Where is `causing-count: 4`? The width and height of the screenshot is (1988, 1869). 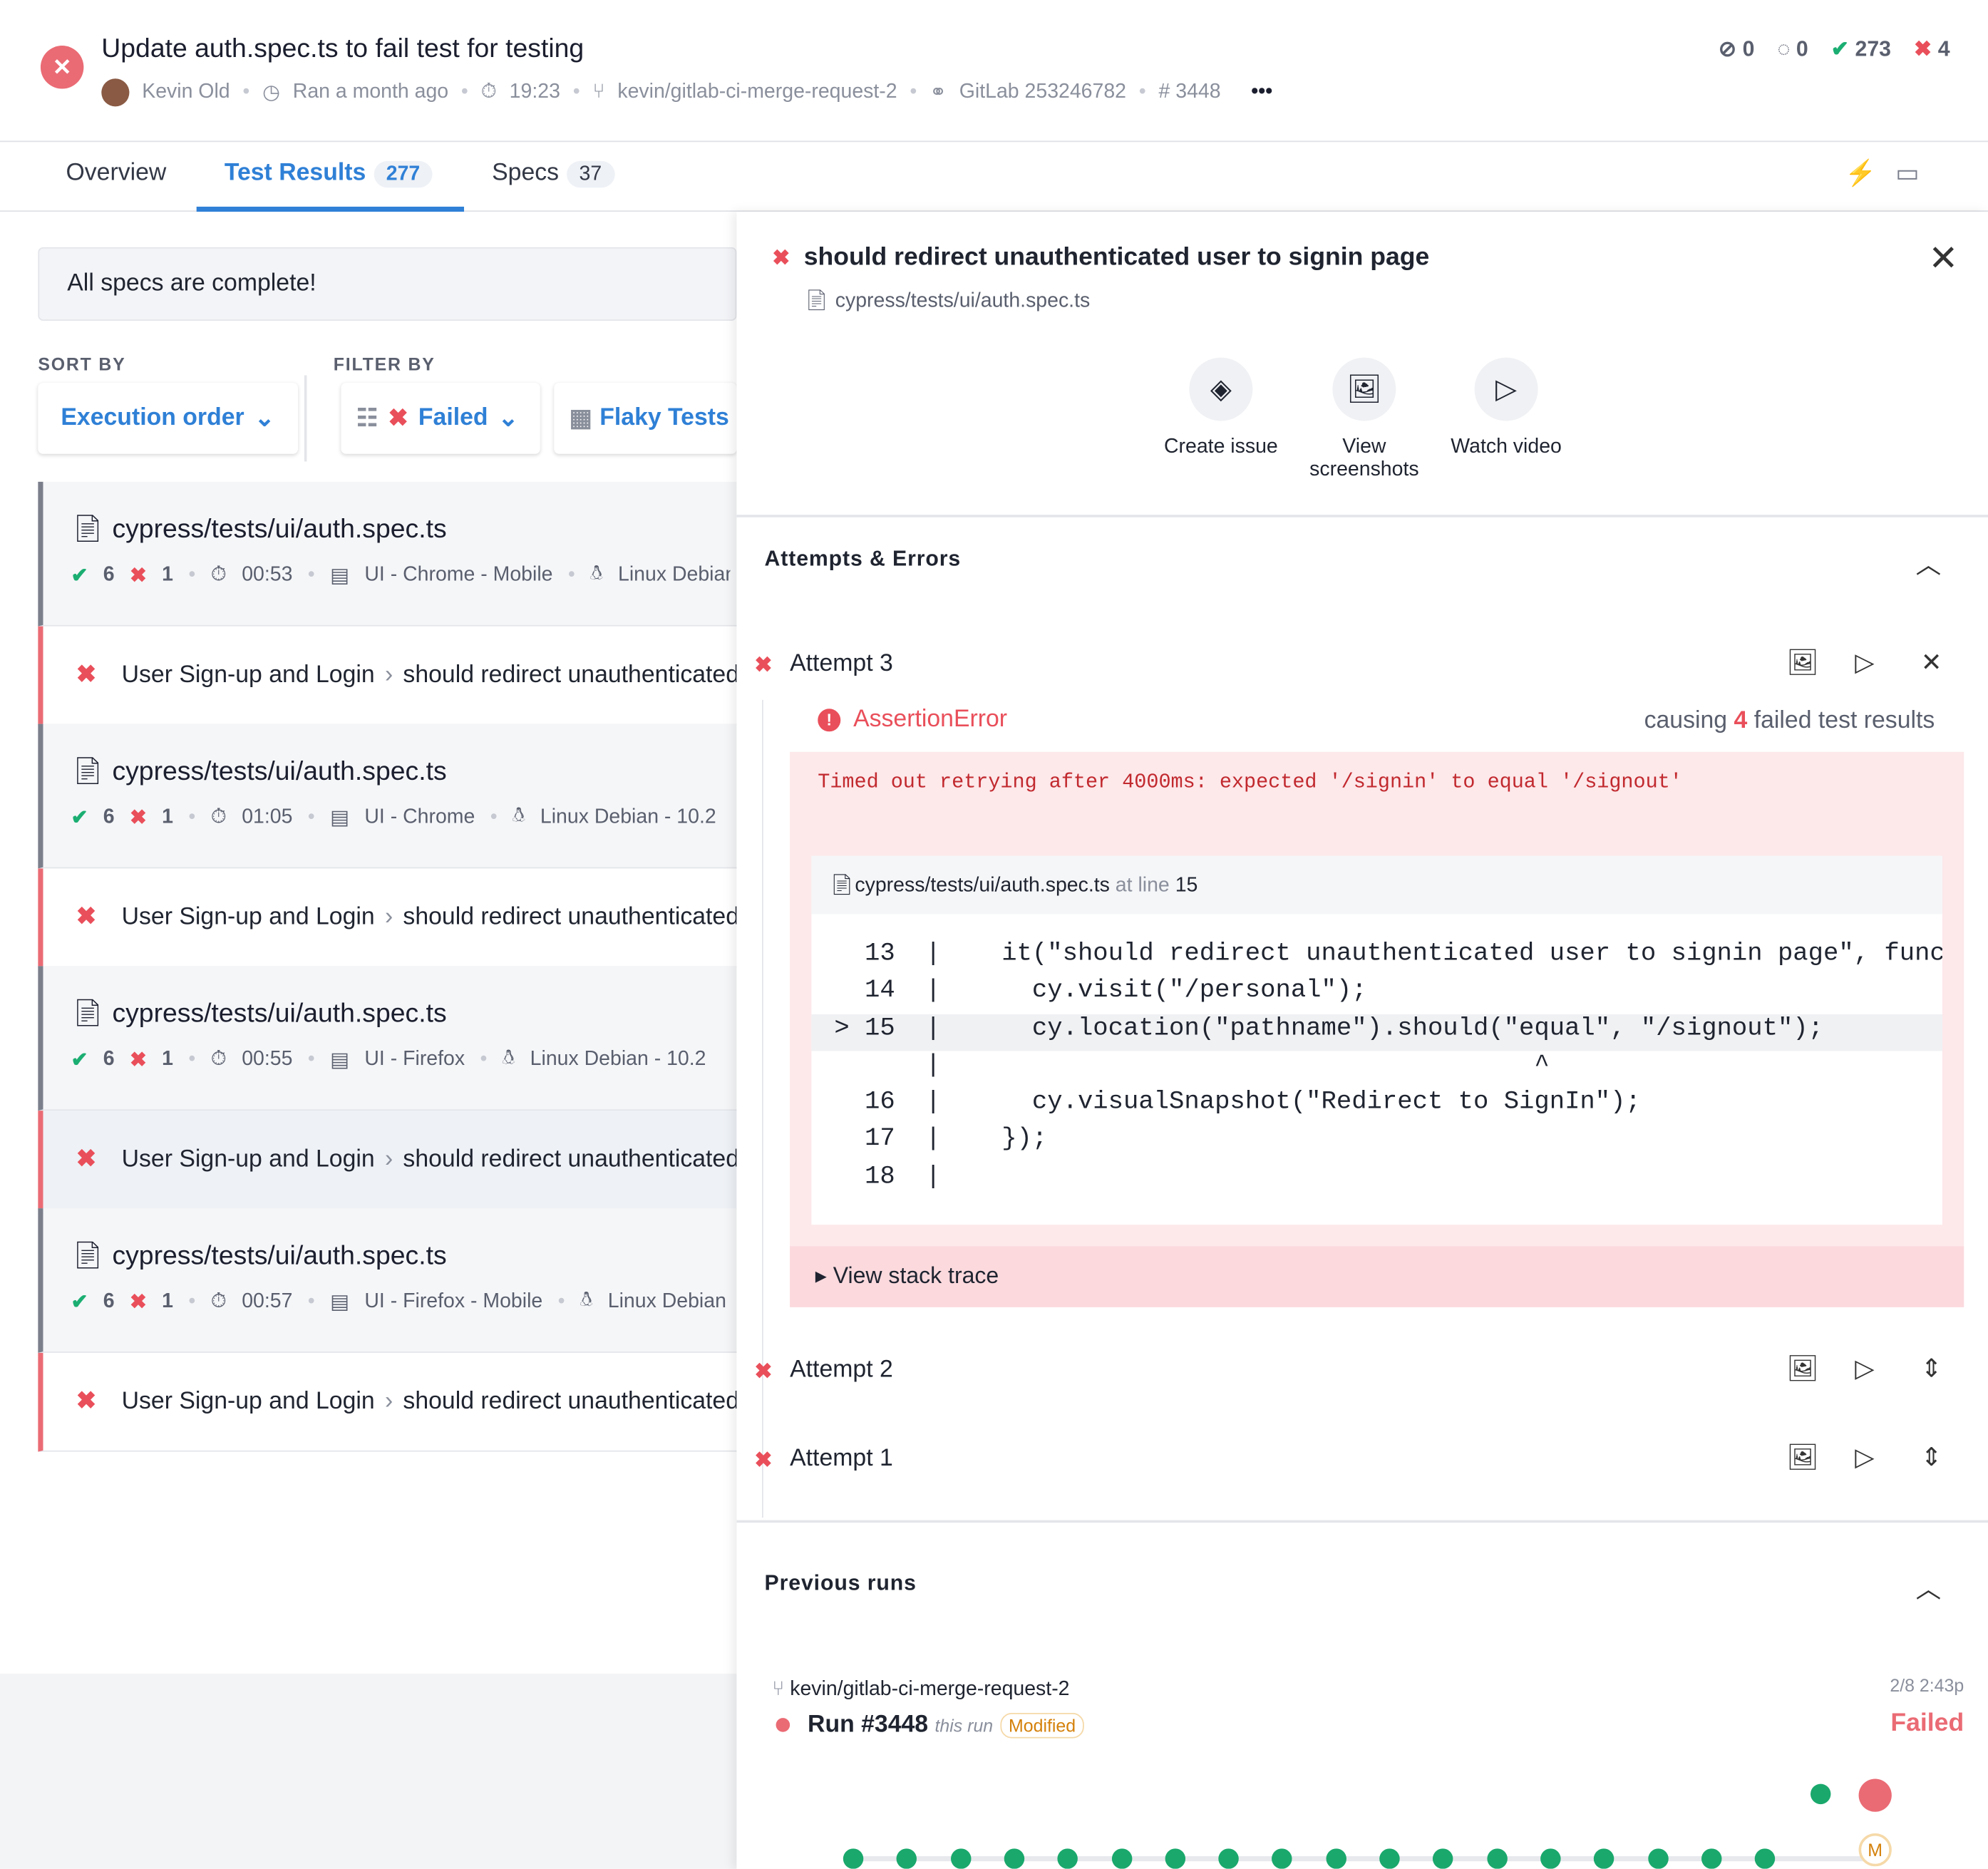
causing-count: 4 is located at coordinates (1741, 720).